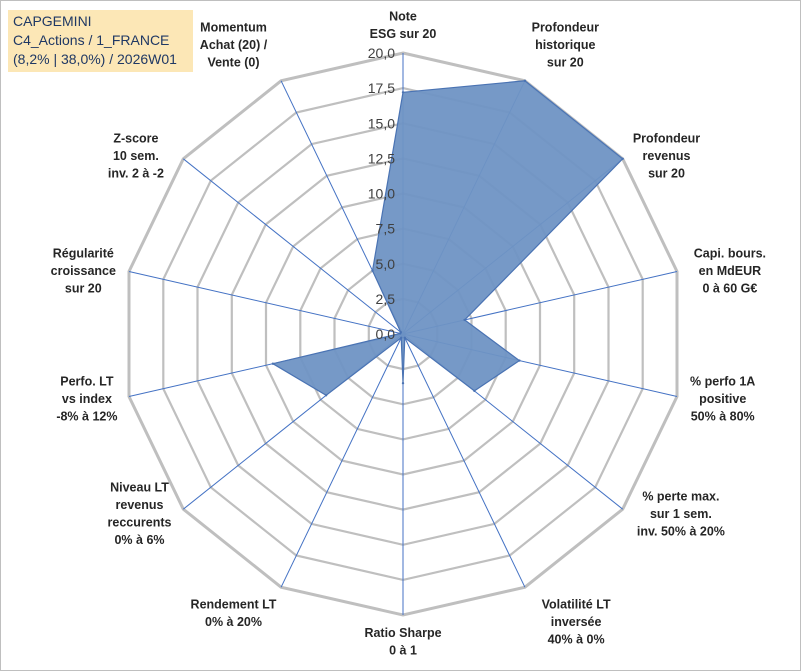 The height and width of the screenshot is (671, 801). Describe the element at coordinates (729, 289) in the screenshot. I see `axis-label: 0 à 60 G€` at that location.